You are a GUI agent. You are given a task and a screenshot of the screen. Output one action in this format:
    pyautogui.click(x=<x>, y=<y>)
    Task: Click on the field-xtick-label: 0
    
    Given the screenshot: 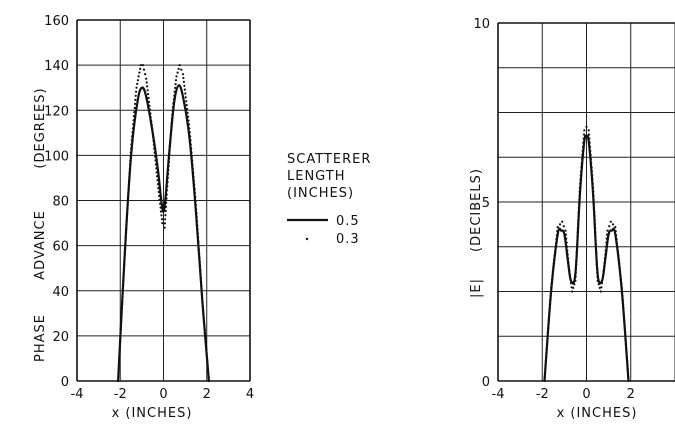 What is the action you would take?
    pyautogui.click(x=586, y=394)
    